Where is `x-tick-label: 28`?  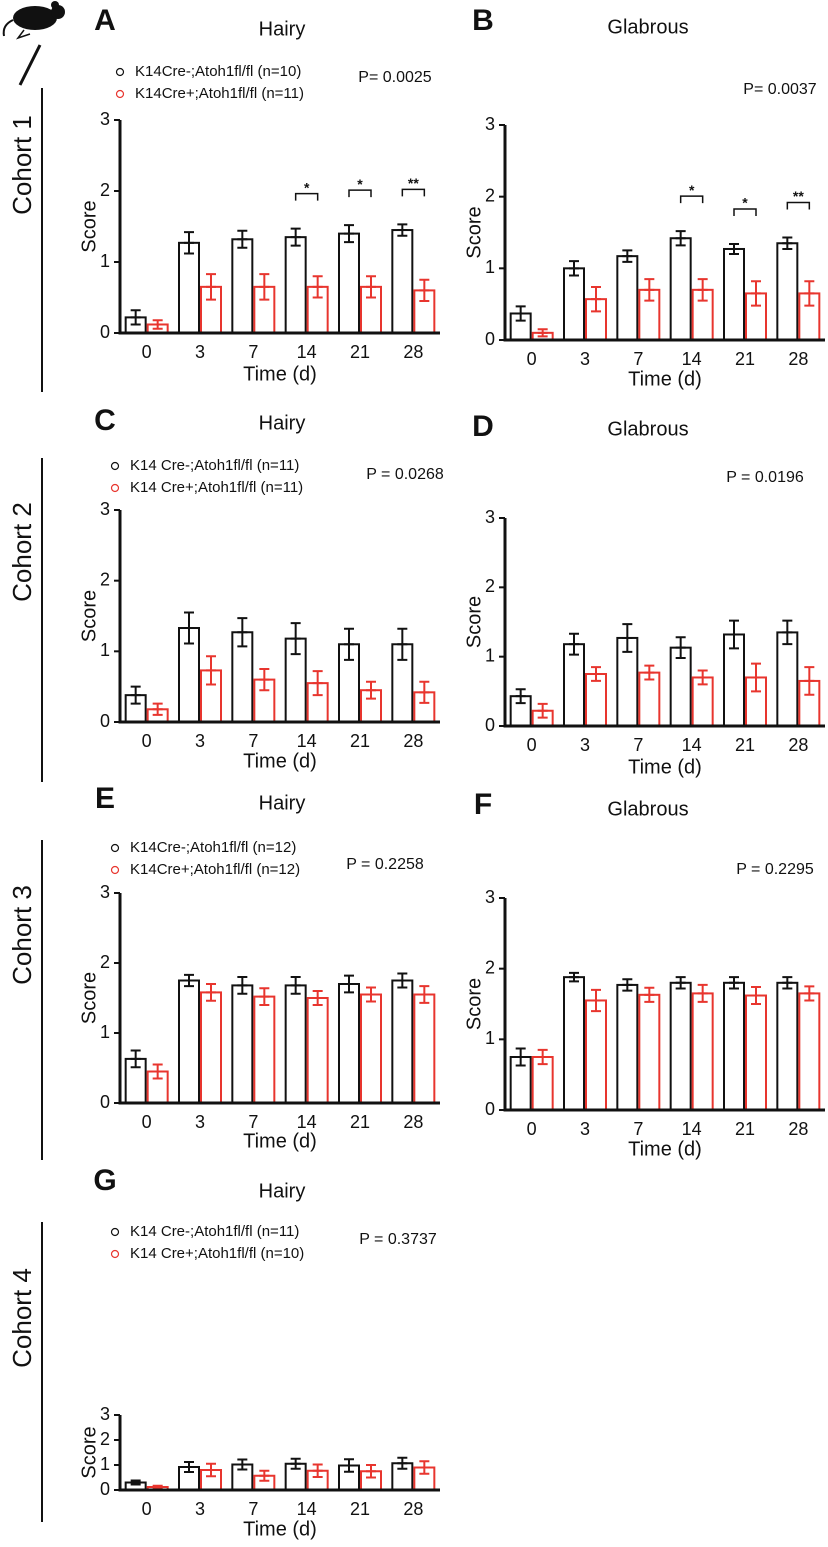 x-tick-label: 28 is located at coordinates (798, 745).